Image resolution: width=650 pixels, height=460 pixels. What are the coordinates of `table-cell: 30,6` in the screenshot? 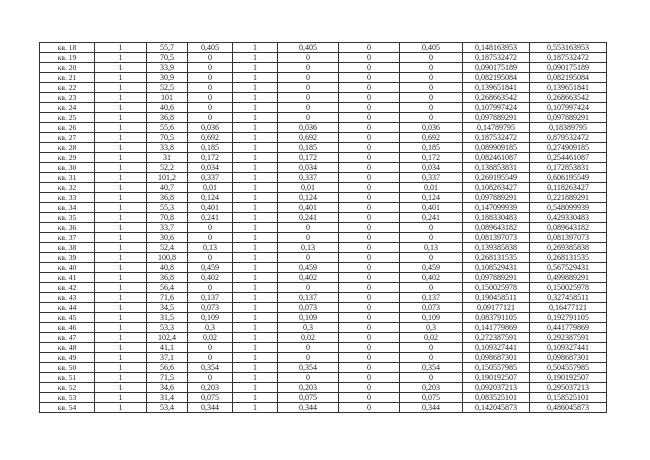 It's located at (167, 237).